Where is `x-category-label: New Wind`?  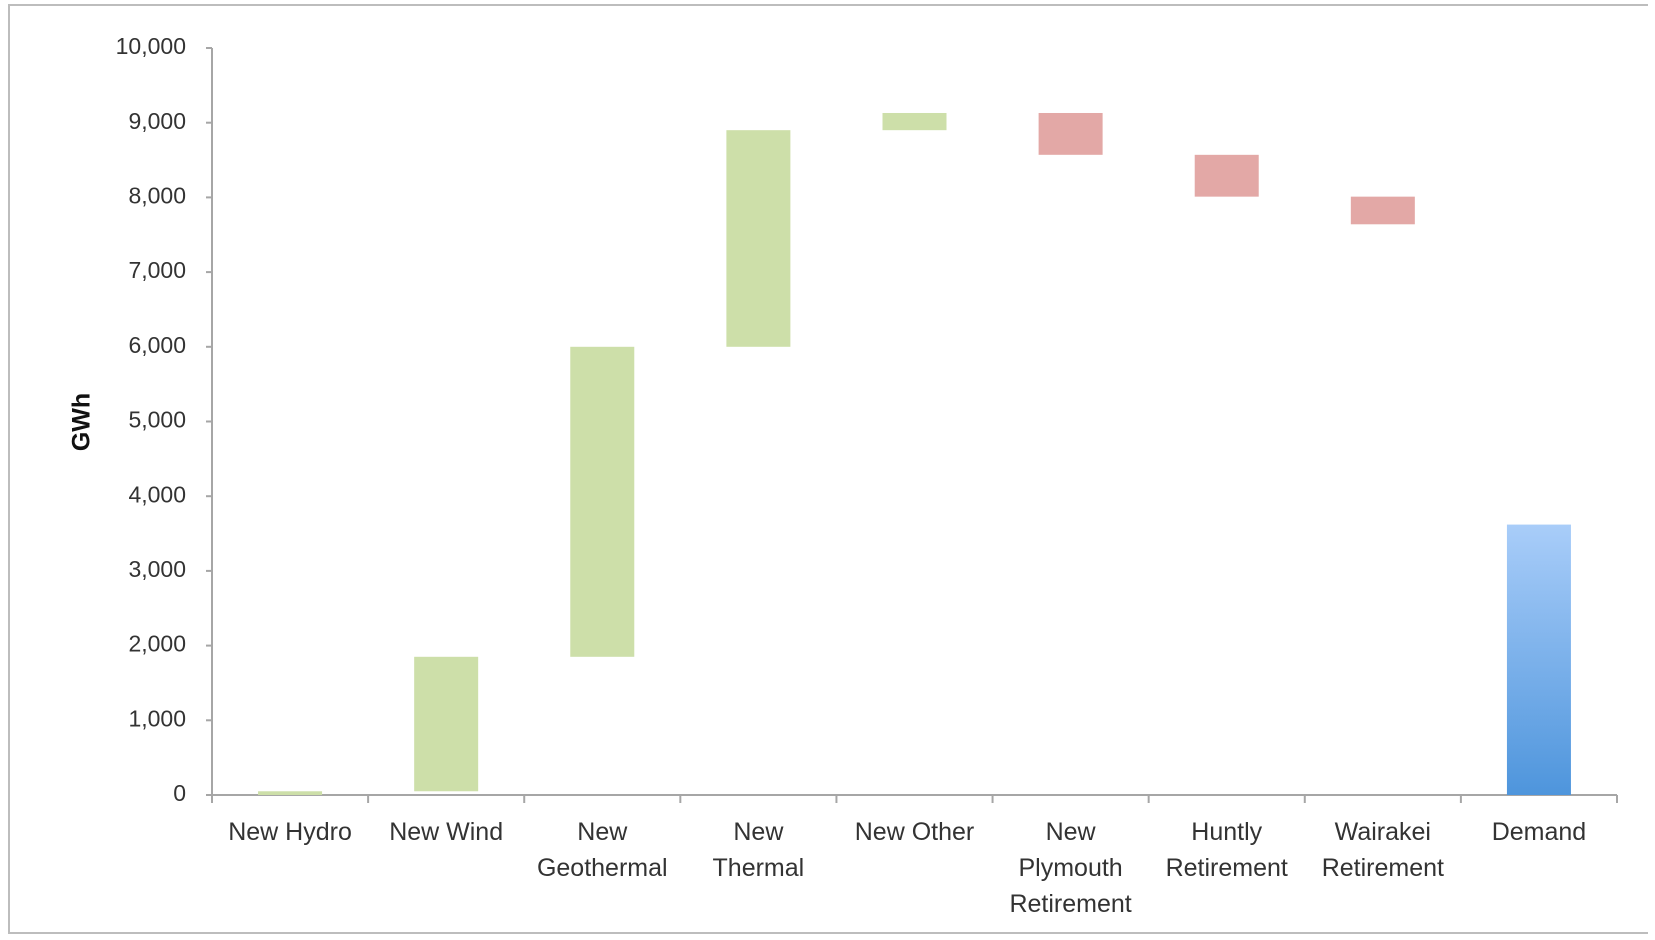 x-category-label: New Wind is located at coordinates (446, 832).